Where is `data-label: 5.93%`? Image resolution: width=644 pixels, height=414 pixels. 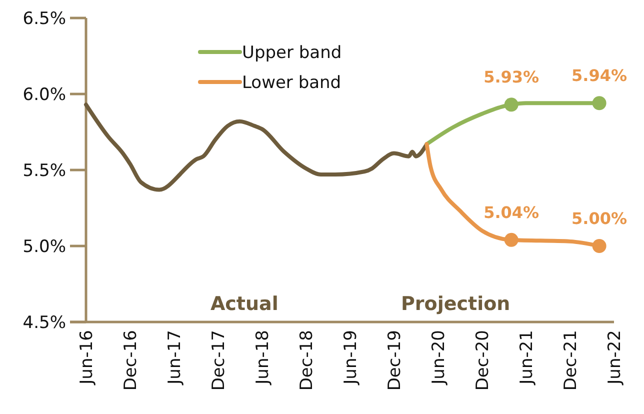 data-label: 5.93% is located at coordinates (512, 77).